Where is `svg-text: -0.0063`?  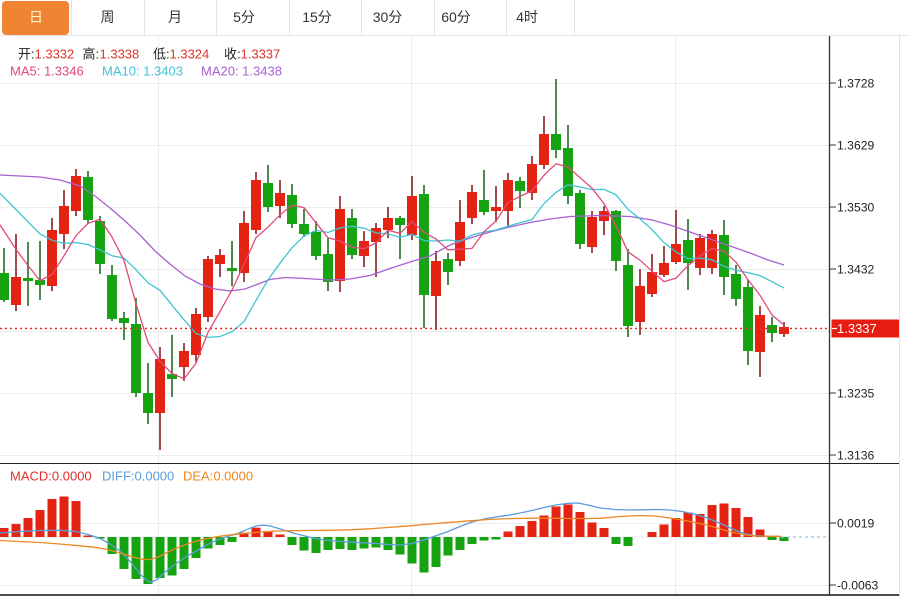
svg-text: -0.0063 is located at coordinates (858, 586).